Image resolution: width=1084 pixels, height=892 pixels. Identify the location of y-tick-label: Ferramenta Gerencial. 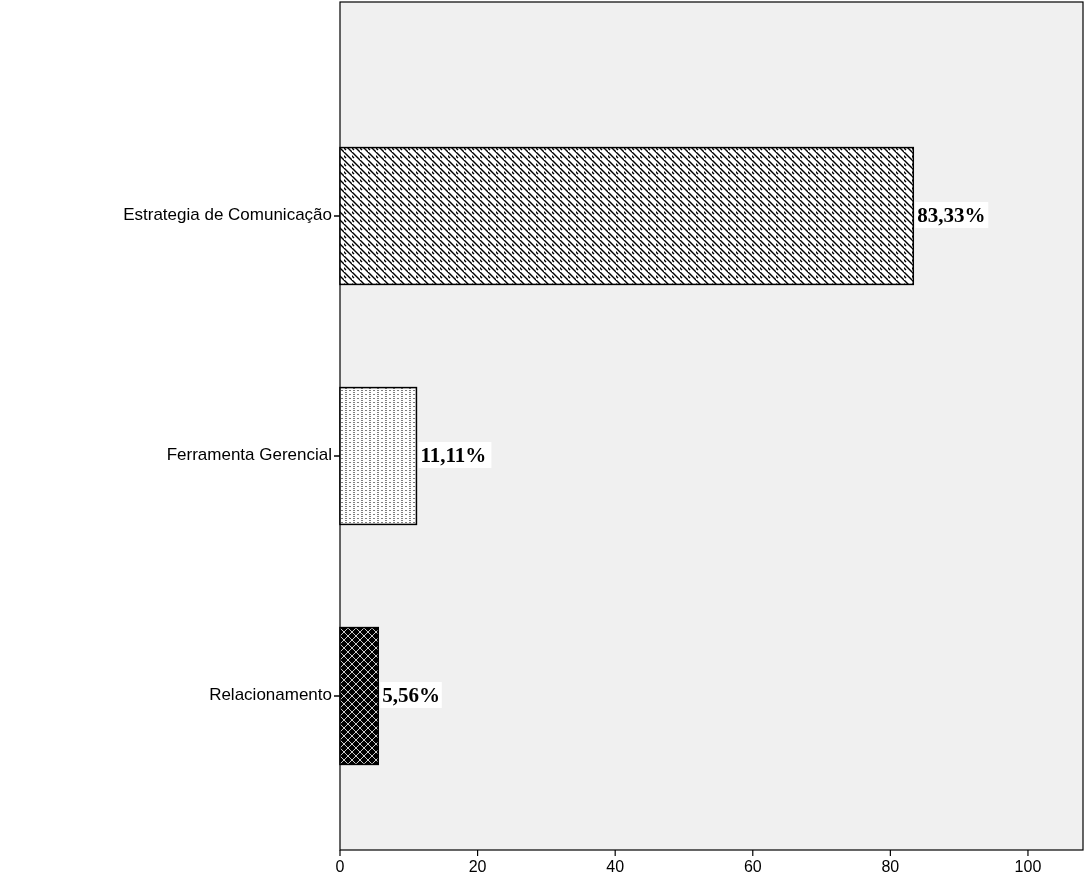
(249, 455).